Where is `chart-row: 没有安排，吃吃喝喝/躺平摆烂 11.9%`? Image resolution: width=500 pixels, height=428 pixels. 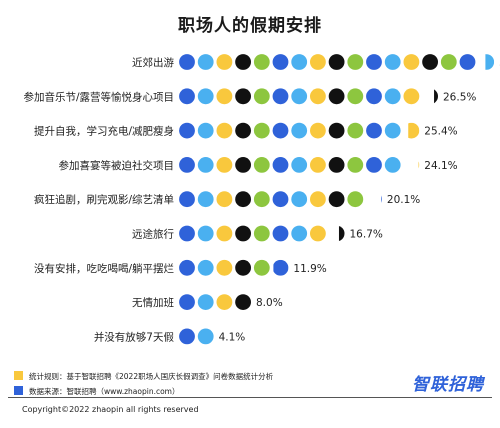
chart-row: 没有安排，吃吃喝喝/躺平摆烂 11.9% is located at coordinates (180, 267).